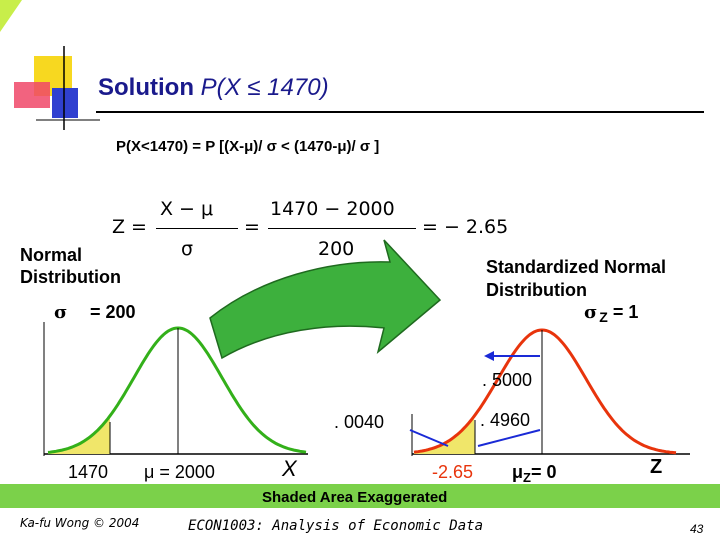 This screenshot has height=540, width=720. Describe the element at coordinates (289, 468) in the screenshot. I see `left-x-axis-label: X` at that location.